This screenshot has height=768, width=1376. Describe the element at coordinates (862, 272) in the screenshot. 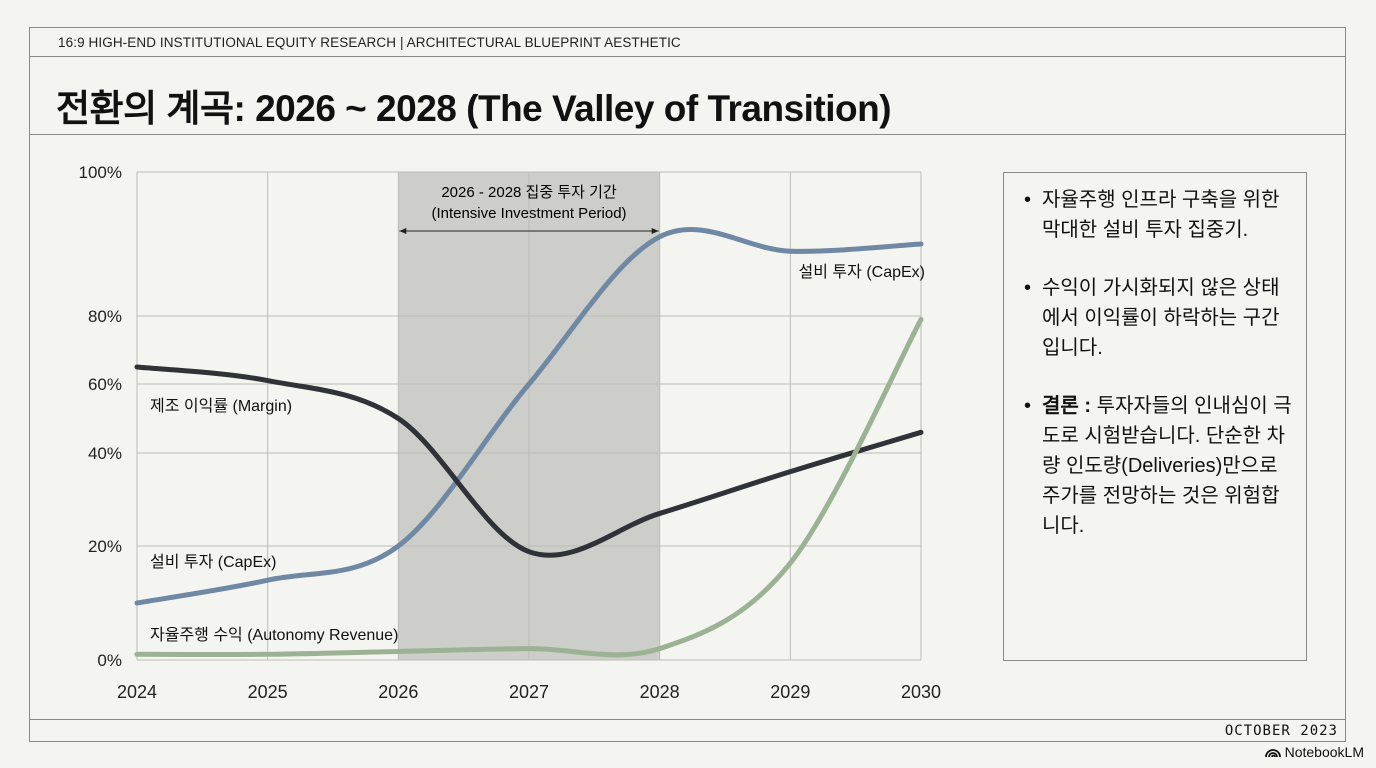

I see `series-end-label-capex: 설비 투자 (CapEx)` at that location.